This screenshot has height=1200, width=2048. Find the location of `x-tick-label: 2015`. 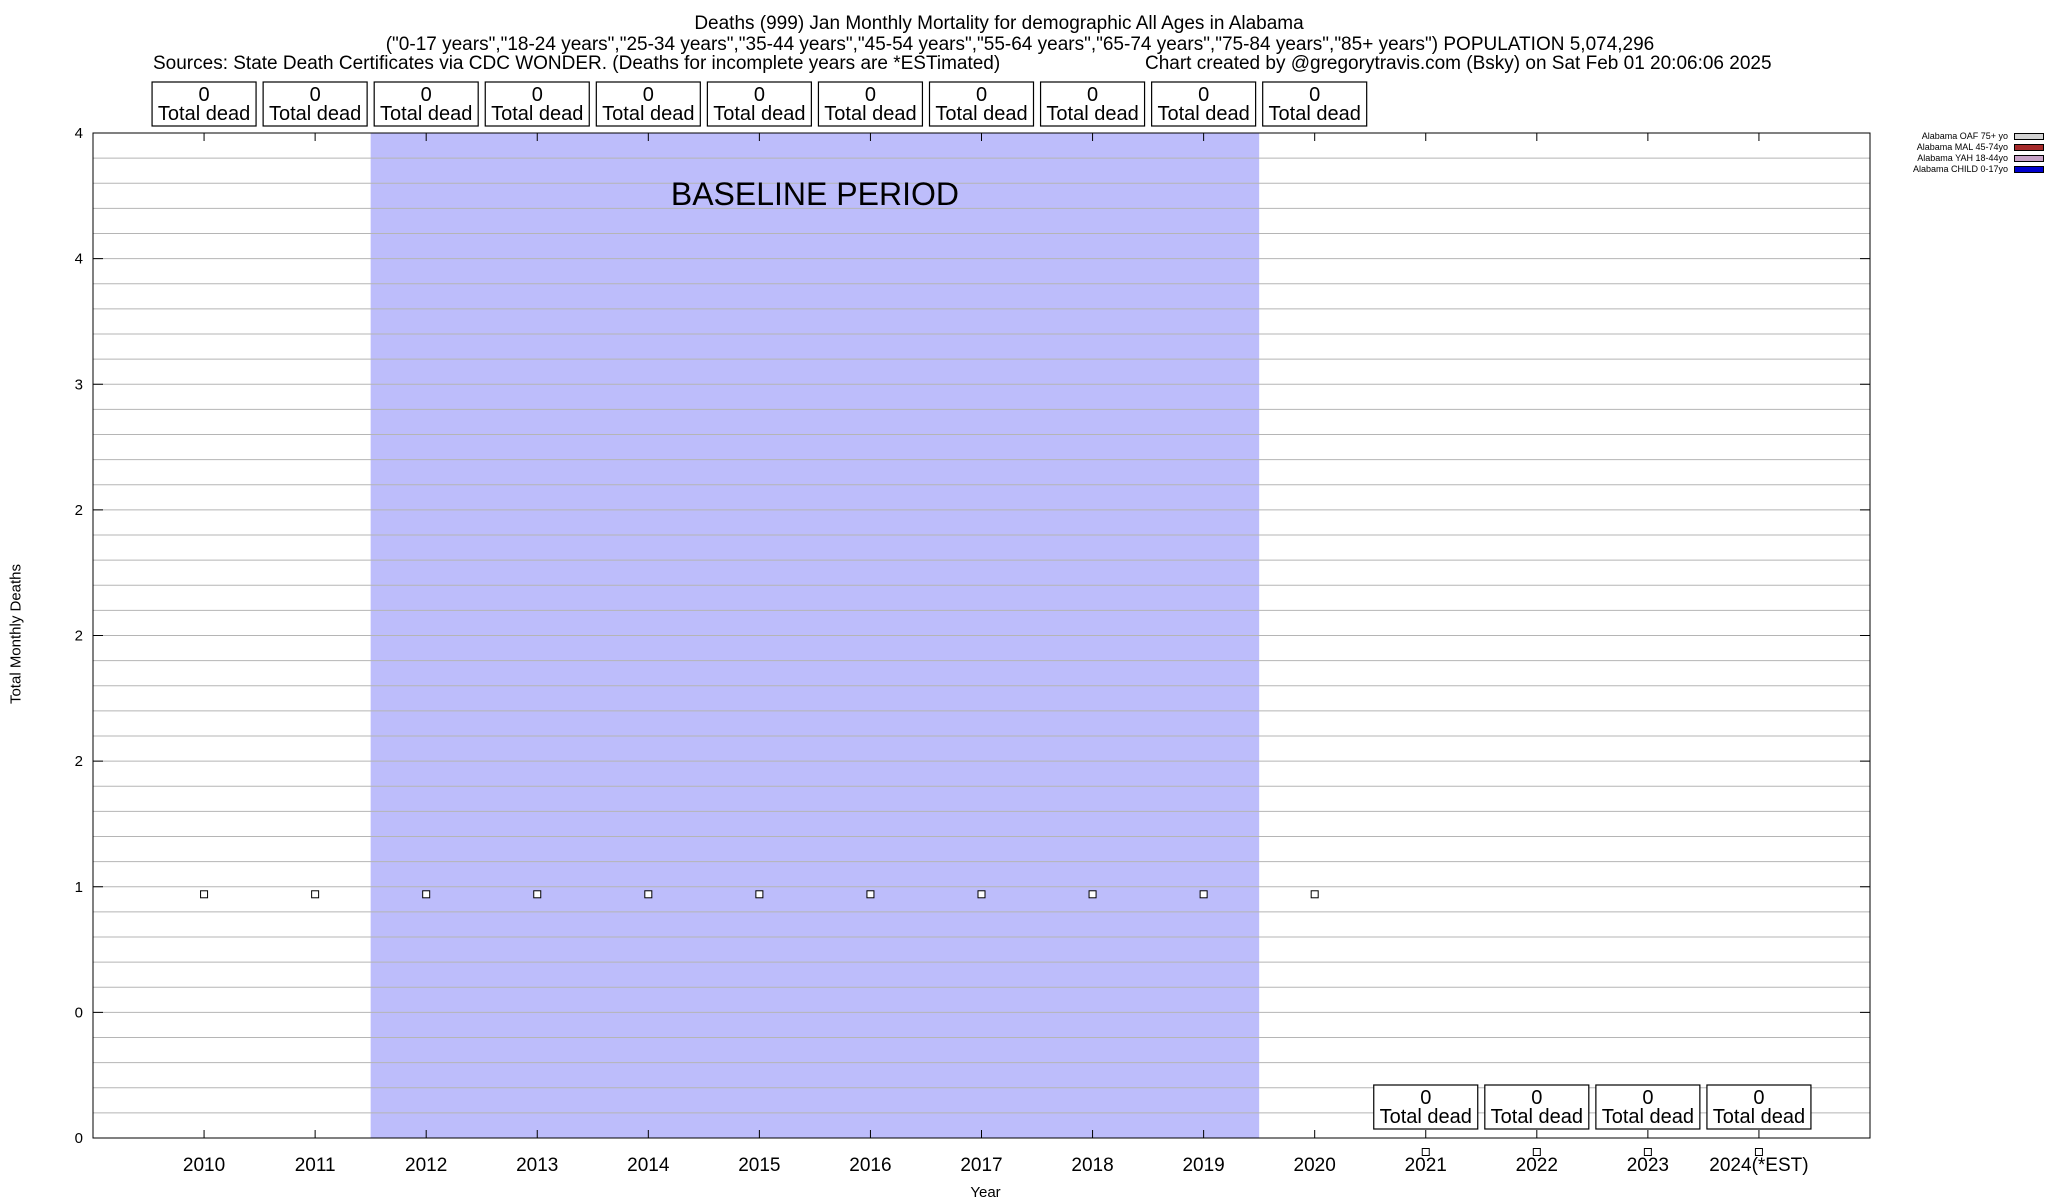

x-tick-label: 2015 is located at coordinates (759, 1165).